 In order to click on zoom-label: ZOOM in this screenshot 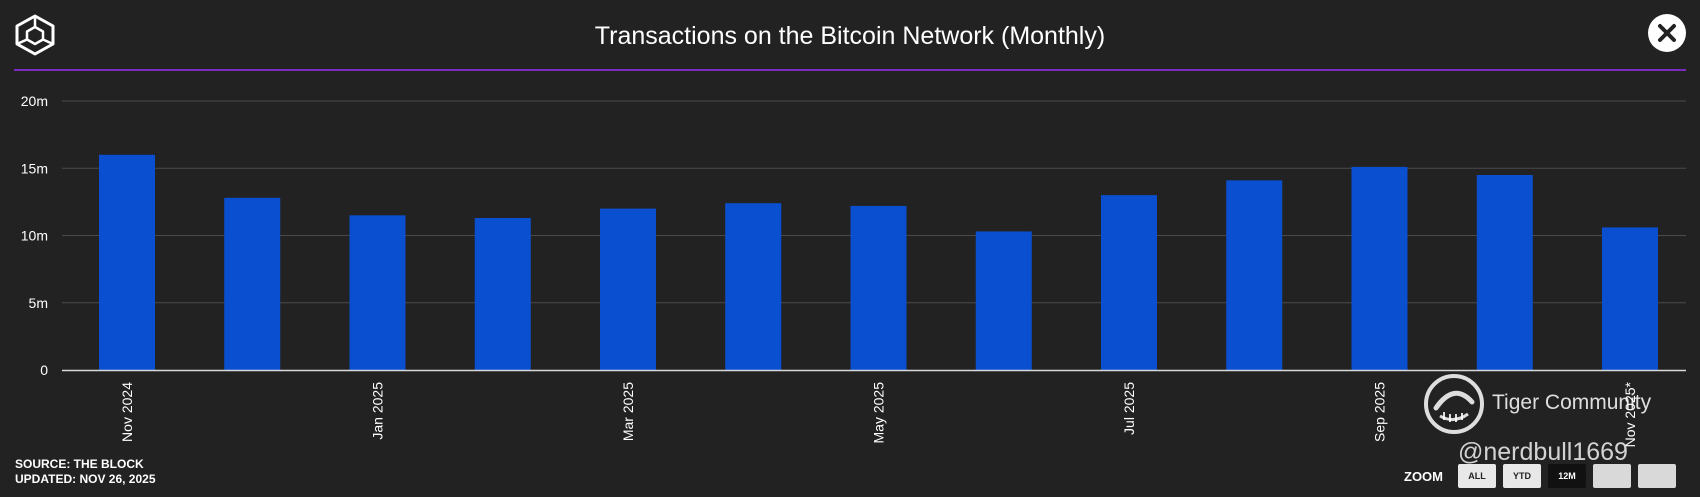, I will do `click(1423, 476)`.